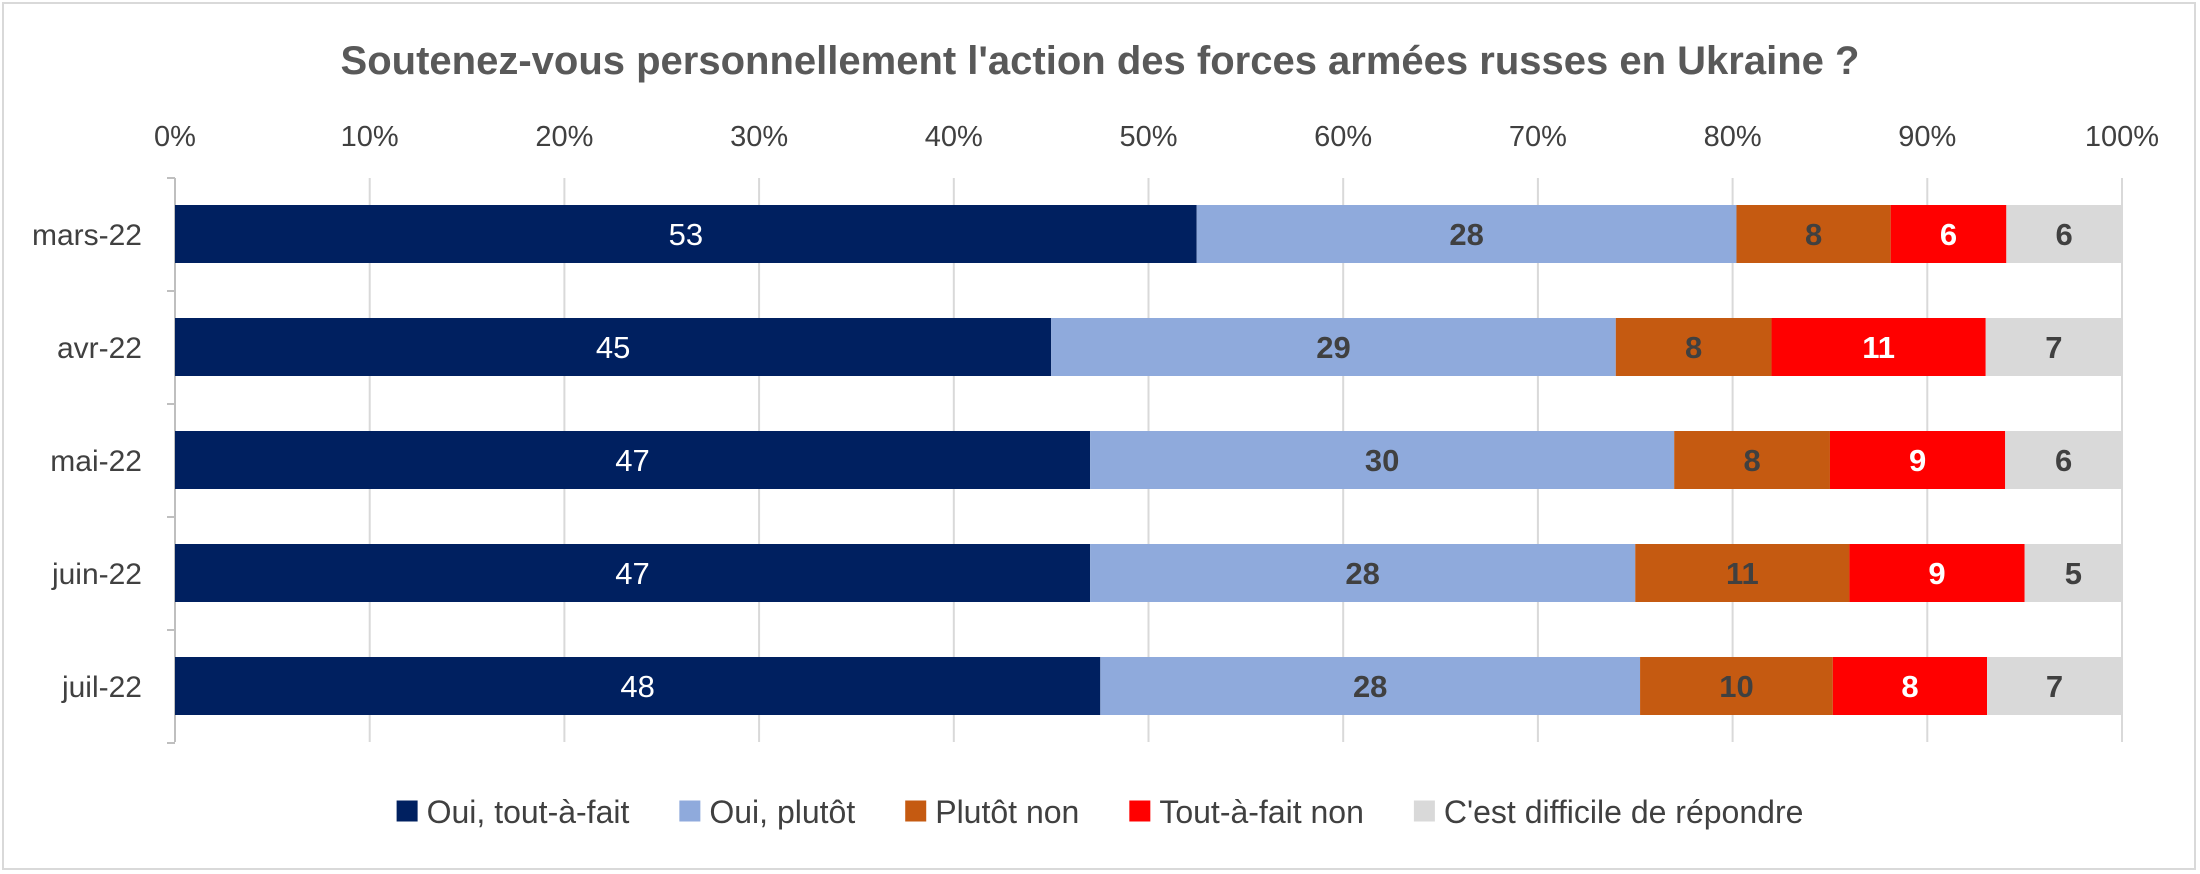  I want to click on legend-item: Plutôt non, so click(992, 812).